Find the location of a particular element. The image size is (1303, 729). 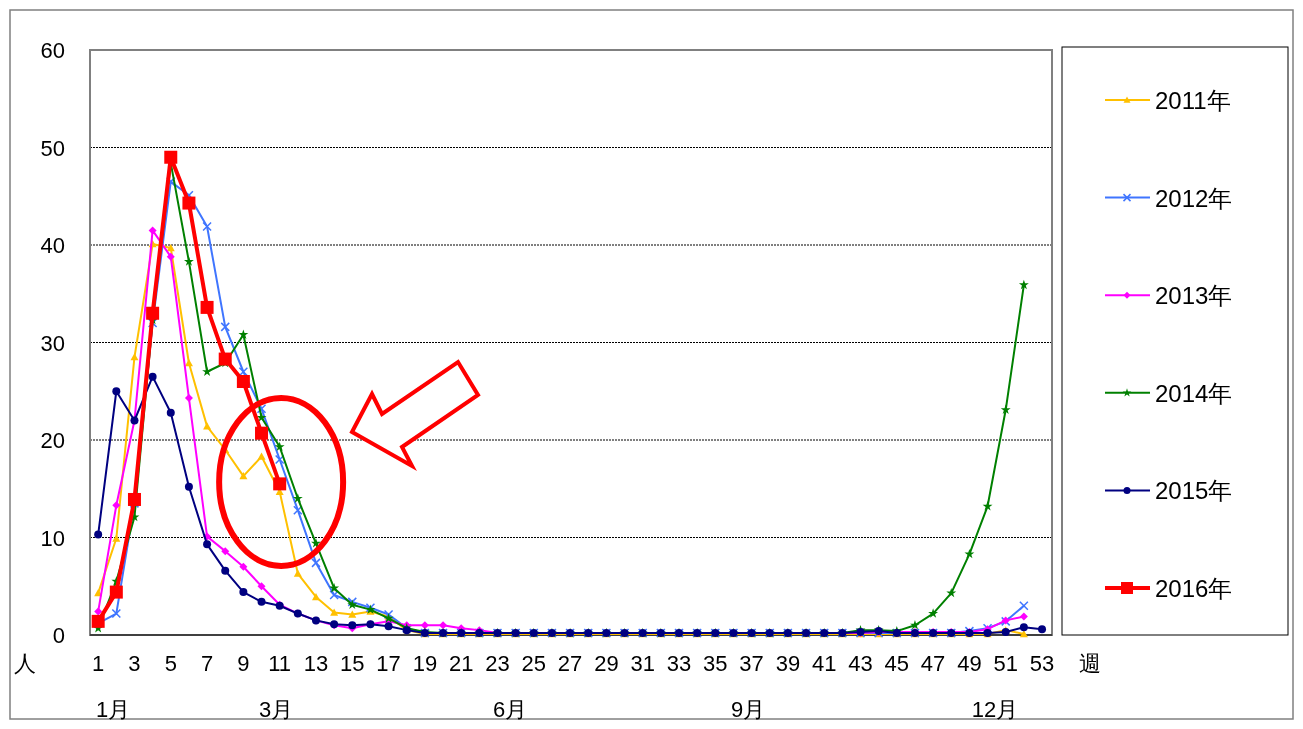

x-tick-label: 29 is located at coordinates (606, 663).